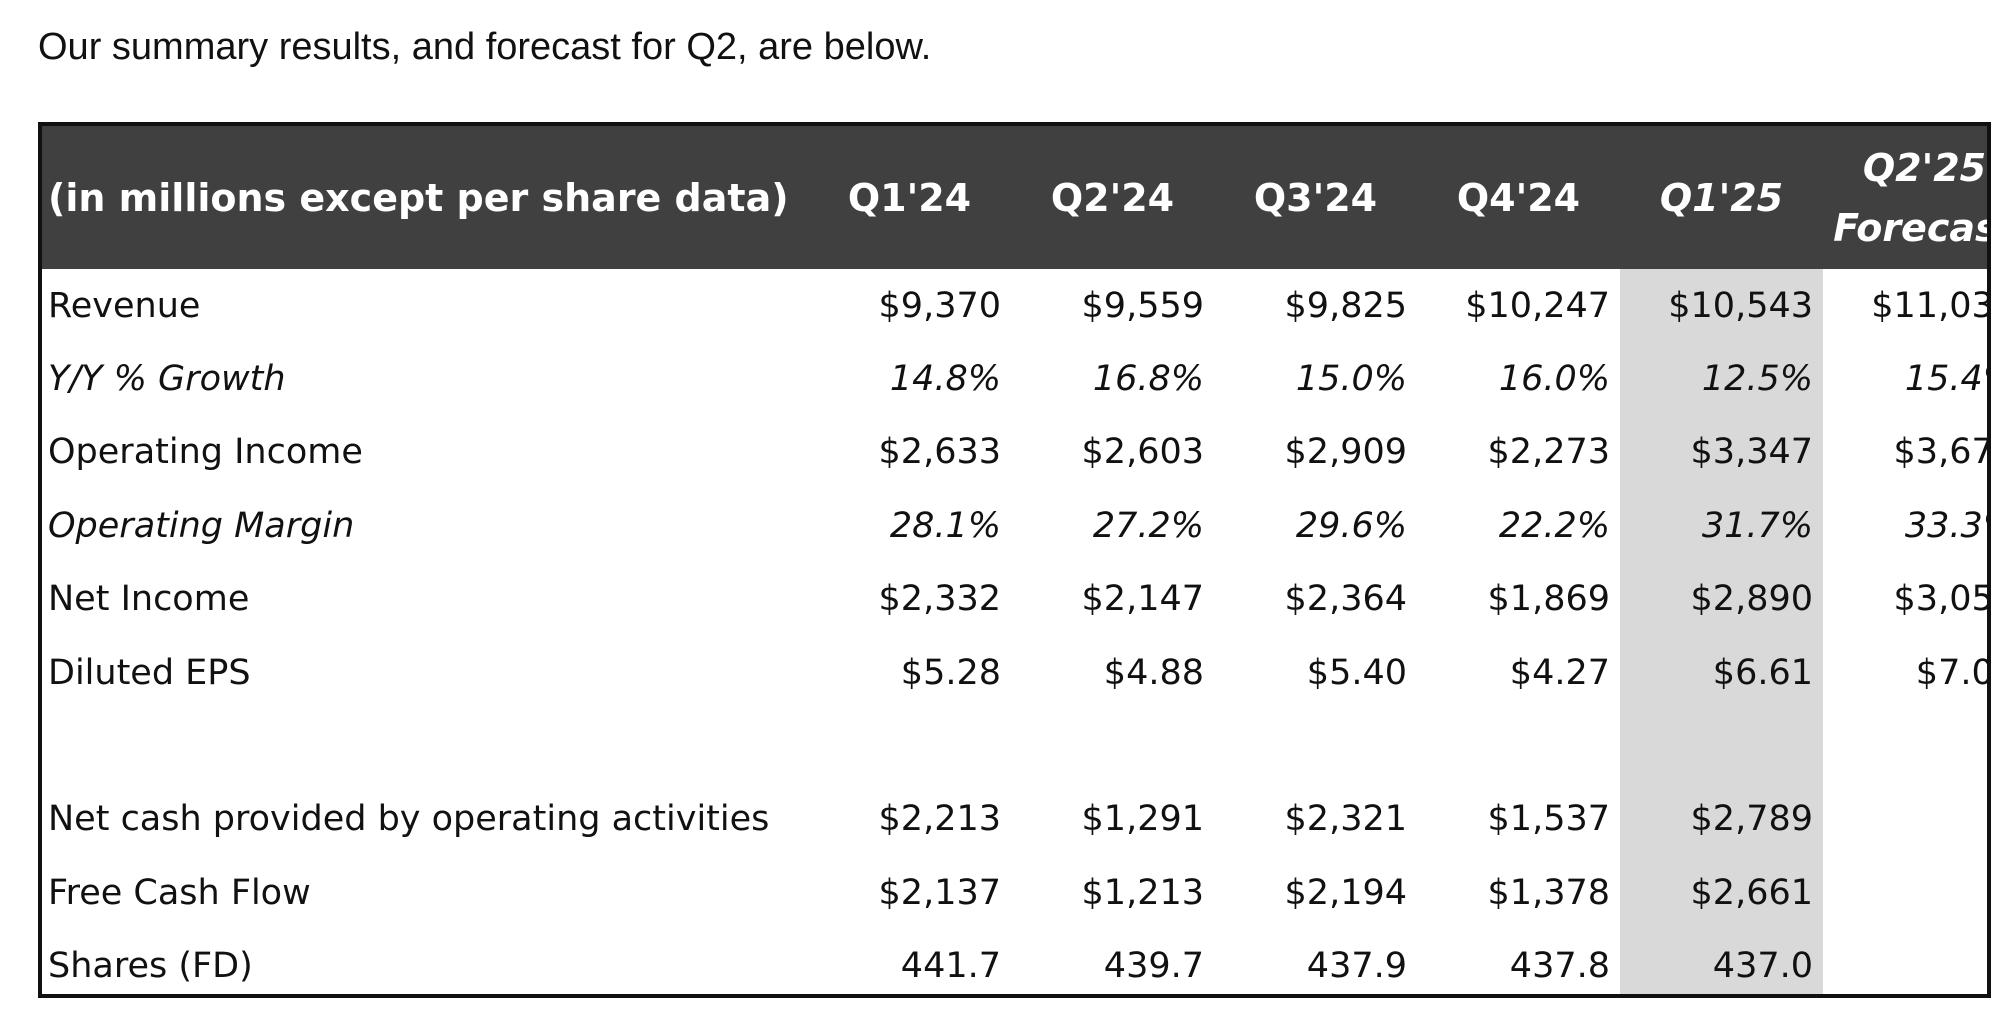 Image resolution: width=2011 pixels, height=1032 pixels. I want to click on row-label: Diluted EPS, so click(149, 672).